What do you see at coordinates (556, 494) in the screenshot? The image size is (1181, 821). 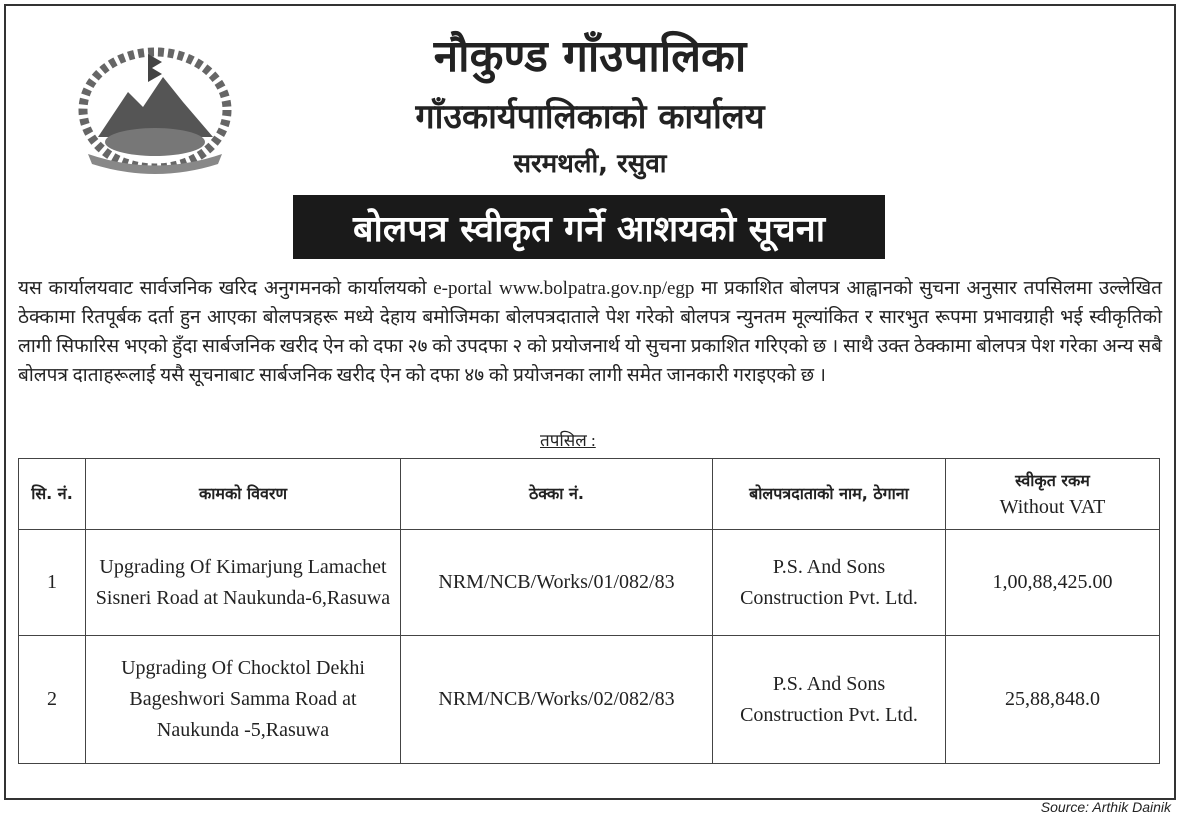 I see `header-contract: ठेक्का नं.` at bounding box center [556, 494].